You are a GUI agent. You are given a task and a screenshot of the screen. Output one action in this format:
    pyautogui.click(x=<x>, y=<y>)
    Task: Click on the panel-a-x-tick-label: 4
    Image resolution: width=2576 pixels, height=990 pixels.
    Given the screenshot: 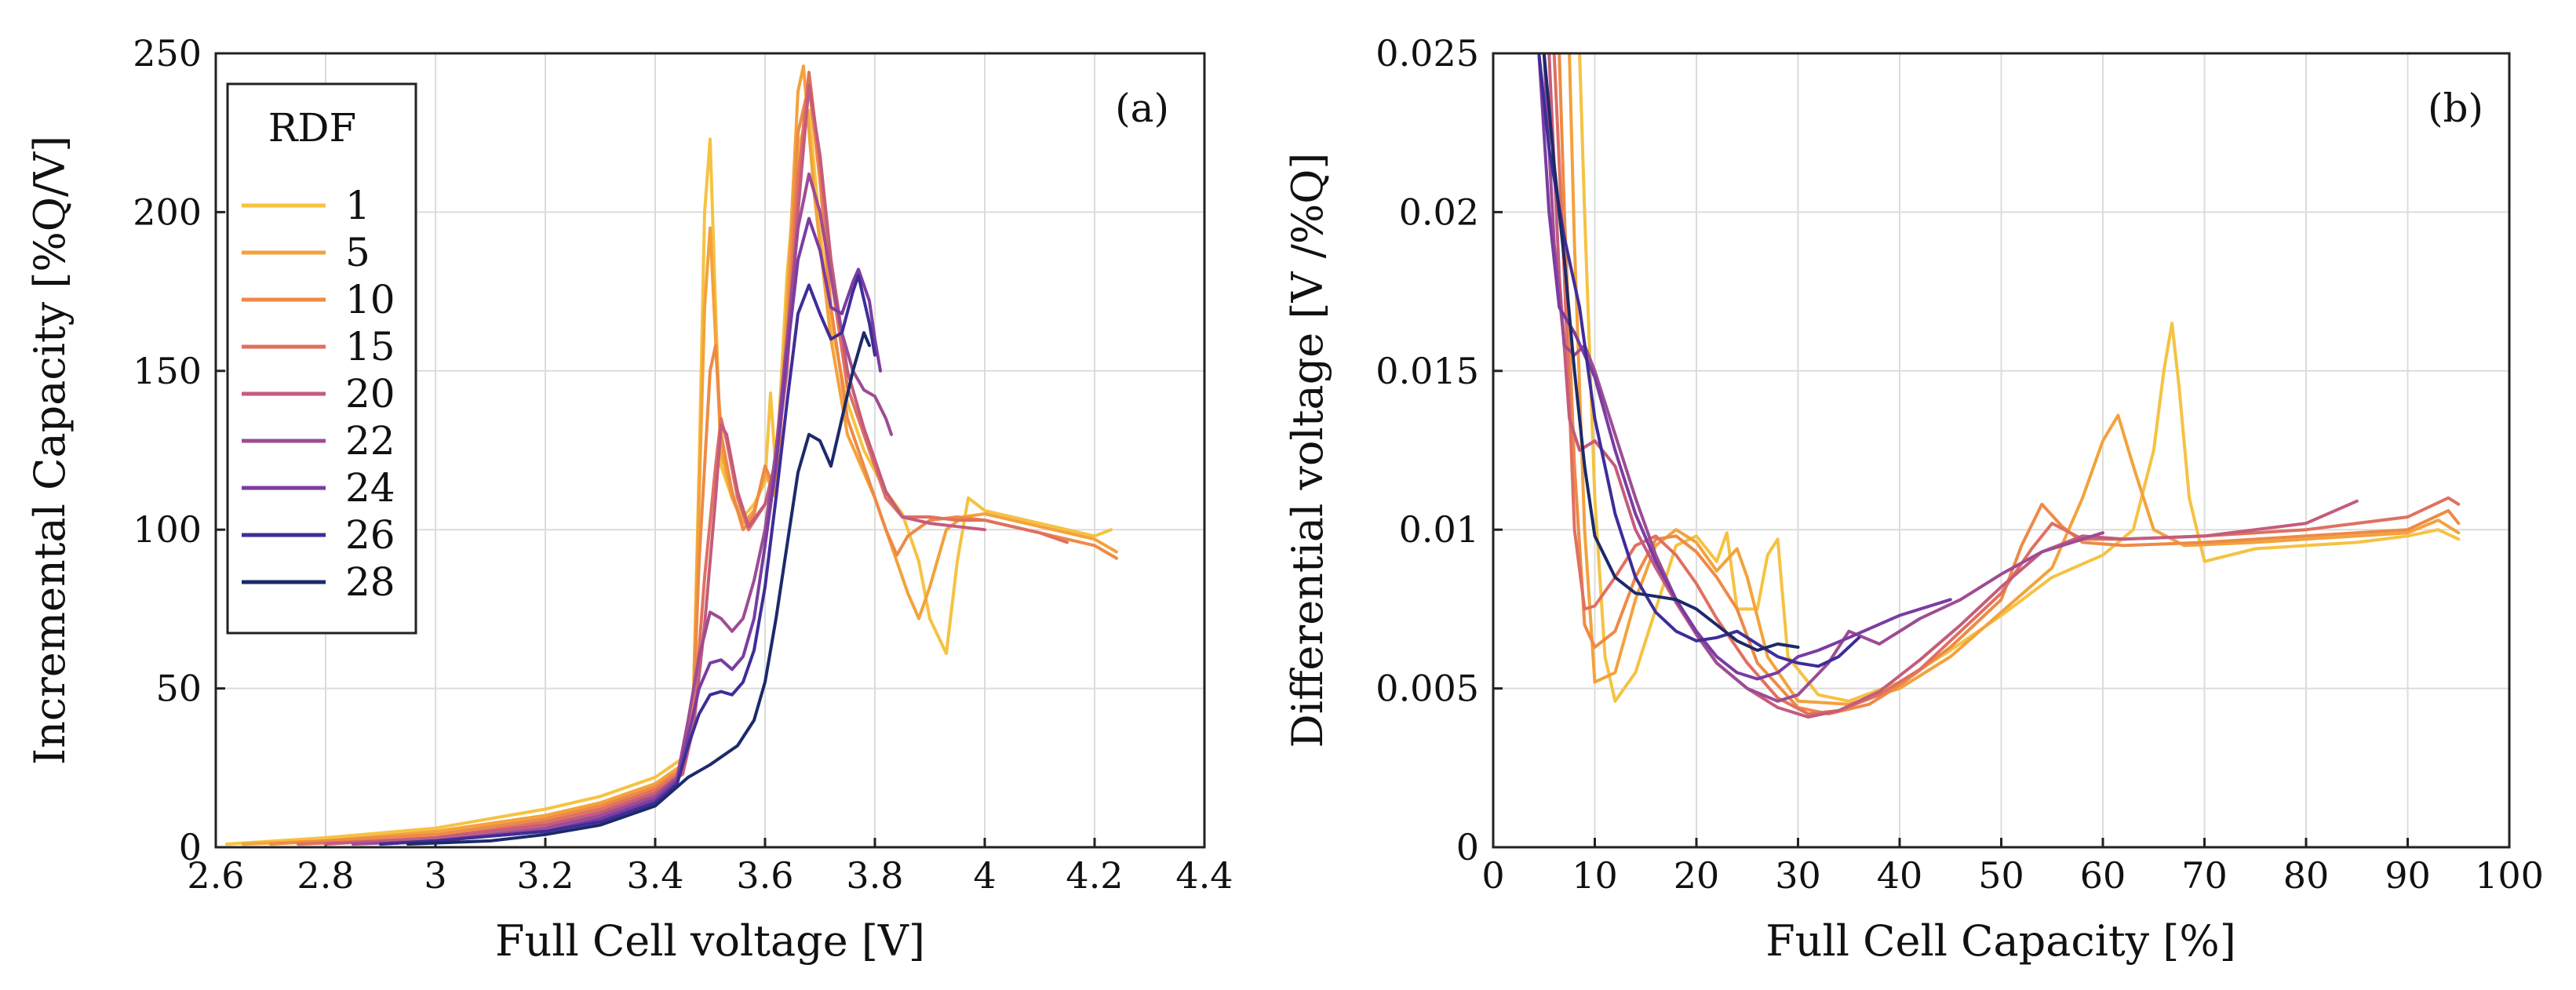 What is the action you would take?
    pyautogui.click(x=984, y=875)
    